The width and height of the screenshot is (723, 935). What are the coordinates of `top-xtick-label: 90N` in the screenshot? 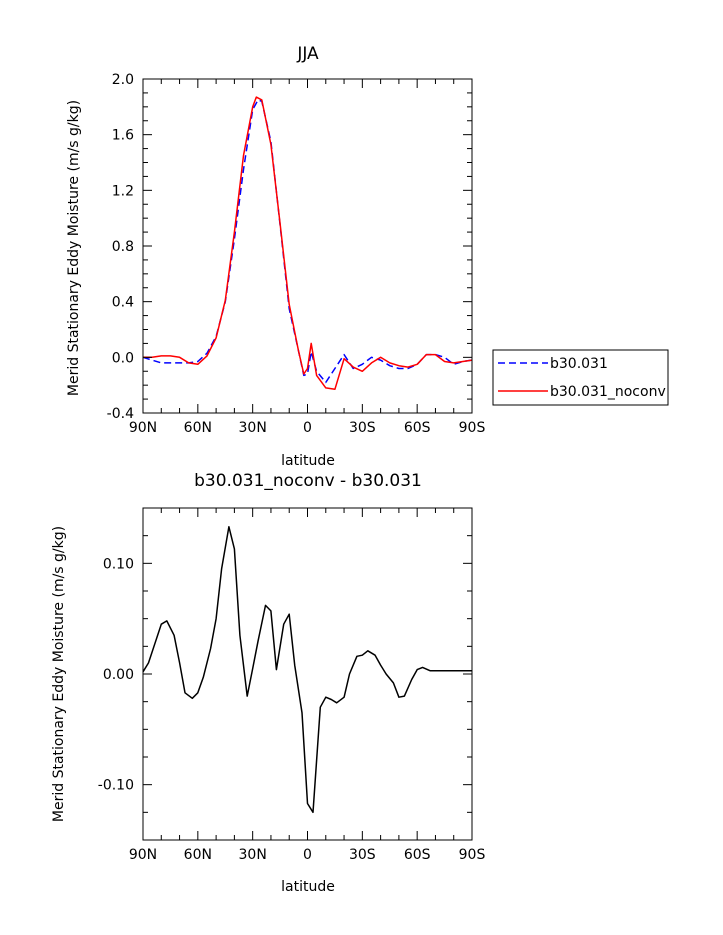 It's located at (143, 428).